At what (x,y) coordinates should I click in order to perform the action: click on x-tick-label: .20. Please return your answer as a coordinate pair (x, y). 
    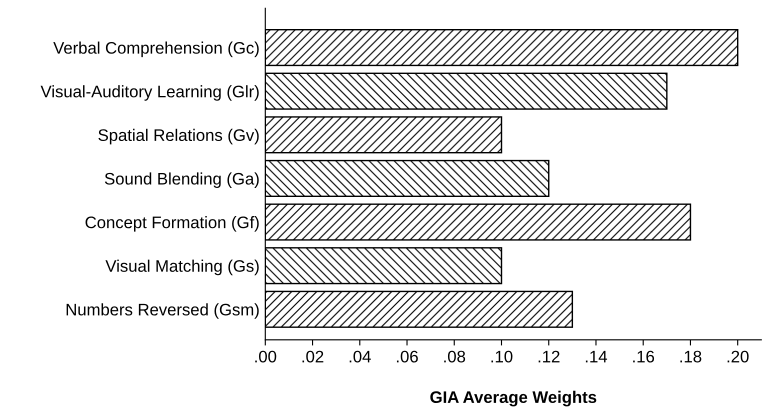
    Looking at the image, I should click on (738, 356).